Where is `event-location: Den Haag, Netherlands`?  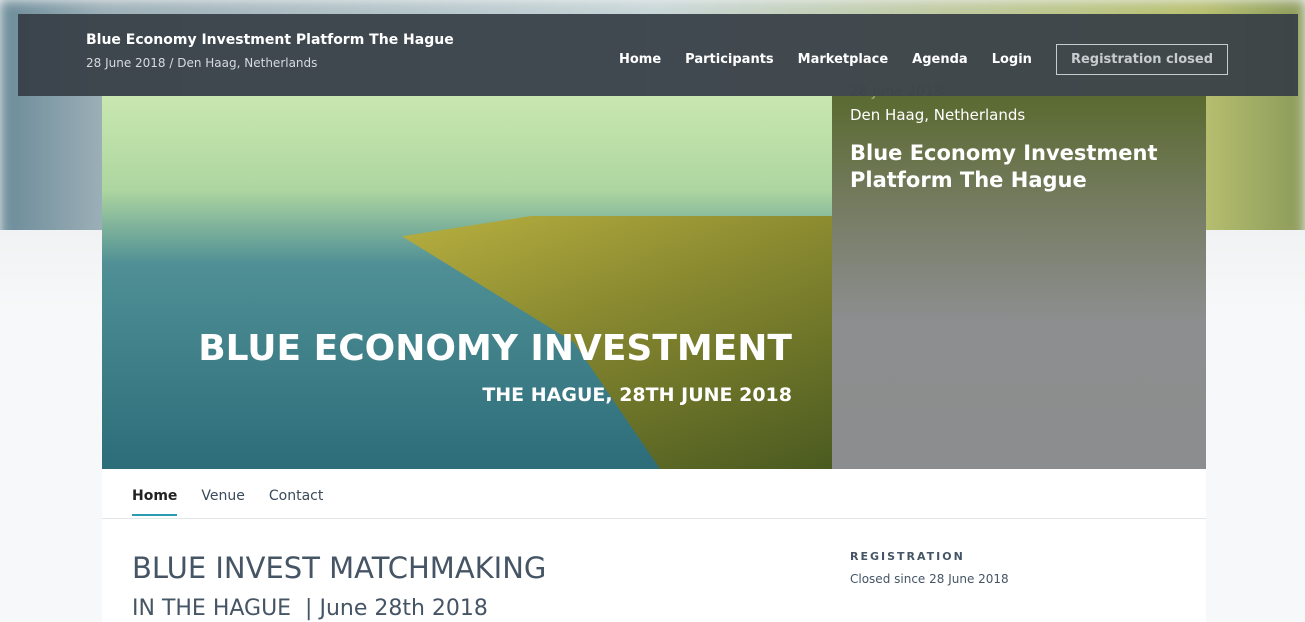
event-location: Den Haag, Netherlands is located at coordinates (938, 115).